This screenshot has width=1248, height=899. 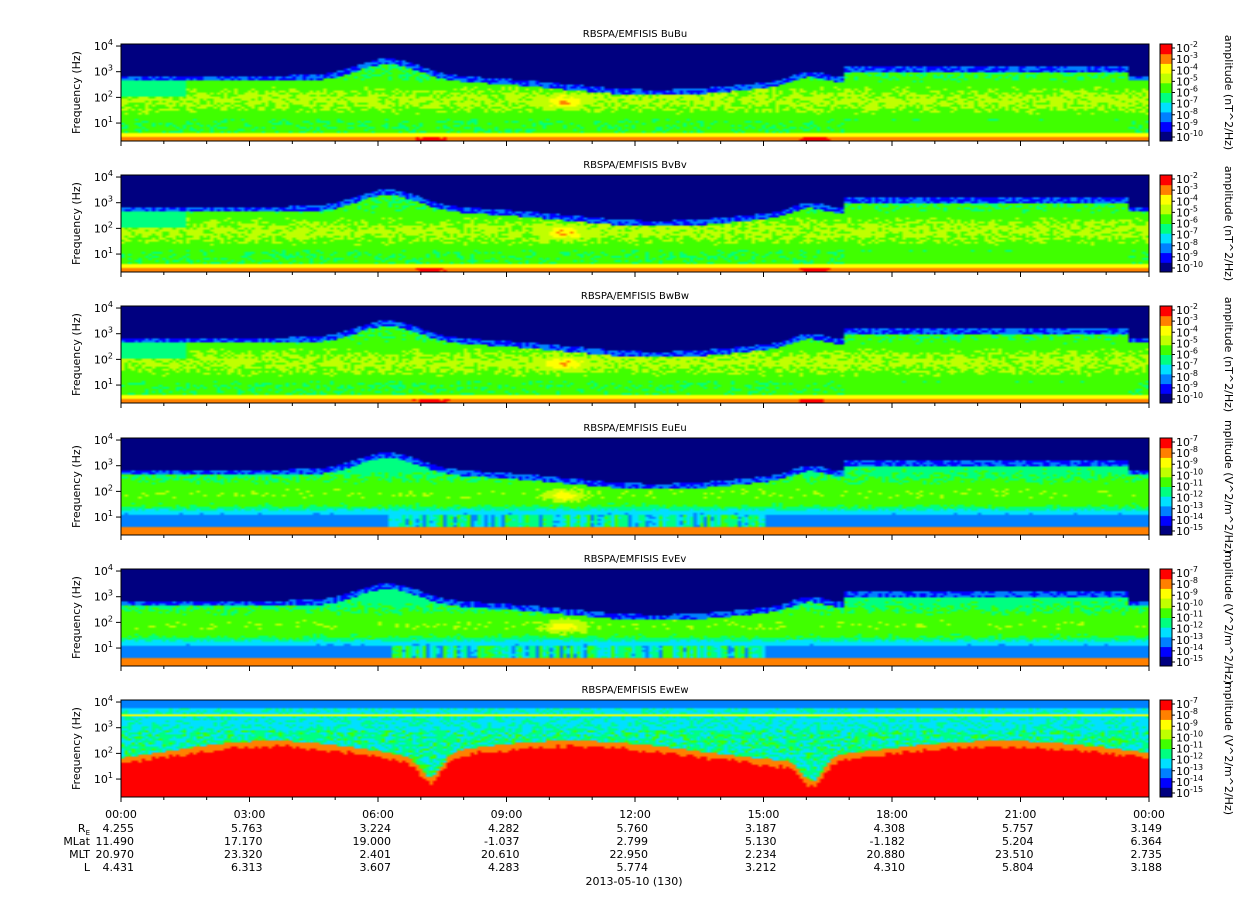 I want to click on ephemeris-value: 6.364, so click(x=1147, y=841).